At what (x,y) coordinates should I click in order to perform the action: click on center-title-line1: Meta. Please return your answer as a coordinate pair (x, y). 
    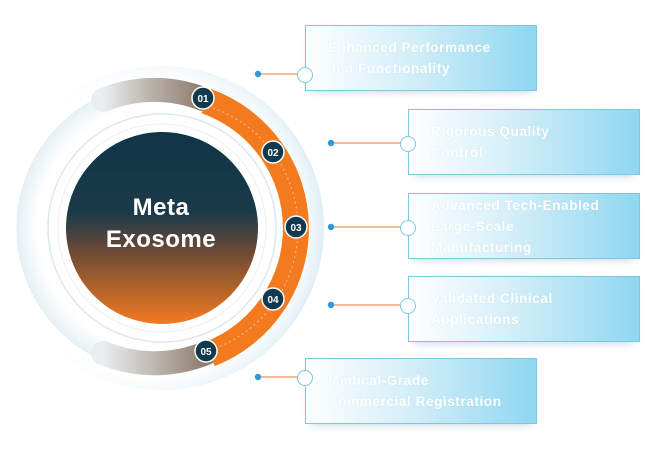
    Looking at the image, I should click on (161, 207).